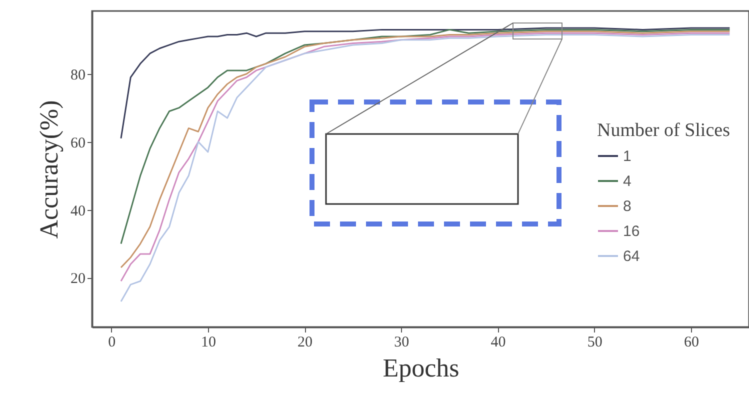  What do you see at coordinates (627, 156) in the screenshot?
I see `legend-label: 1` at bounding box center [627, 156].